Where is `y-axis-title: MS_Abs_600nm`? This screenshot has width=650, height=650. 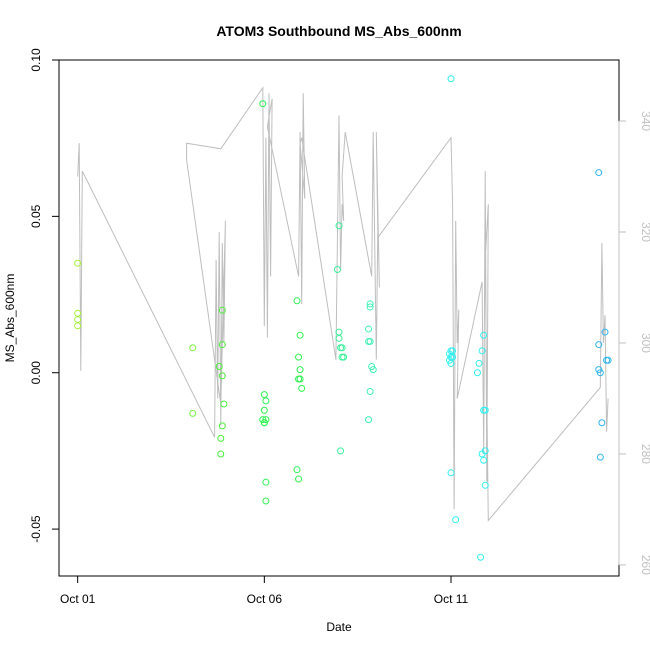 y-axis-title: MS_Abs_600nm is located at coordinates (10, 318).